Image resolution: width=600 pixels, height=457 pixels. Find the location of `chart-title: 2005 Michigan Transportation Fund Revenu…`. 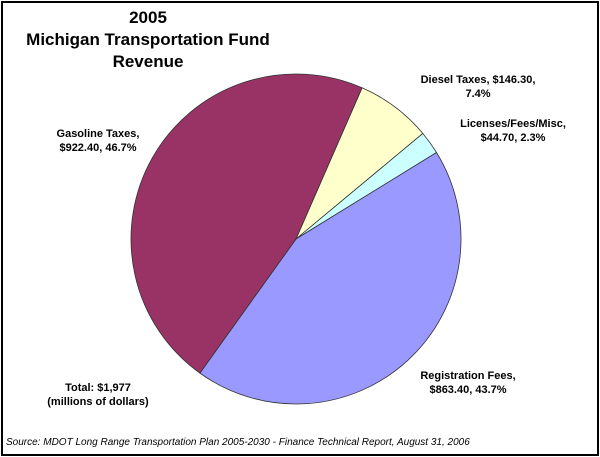

chart-title: 2005 Michigan Transportation Fund Revenu… is located at coordinates (148, 40).